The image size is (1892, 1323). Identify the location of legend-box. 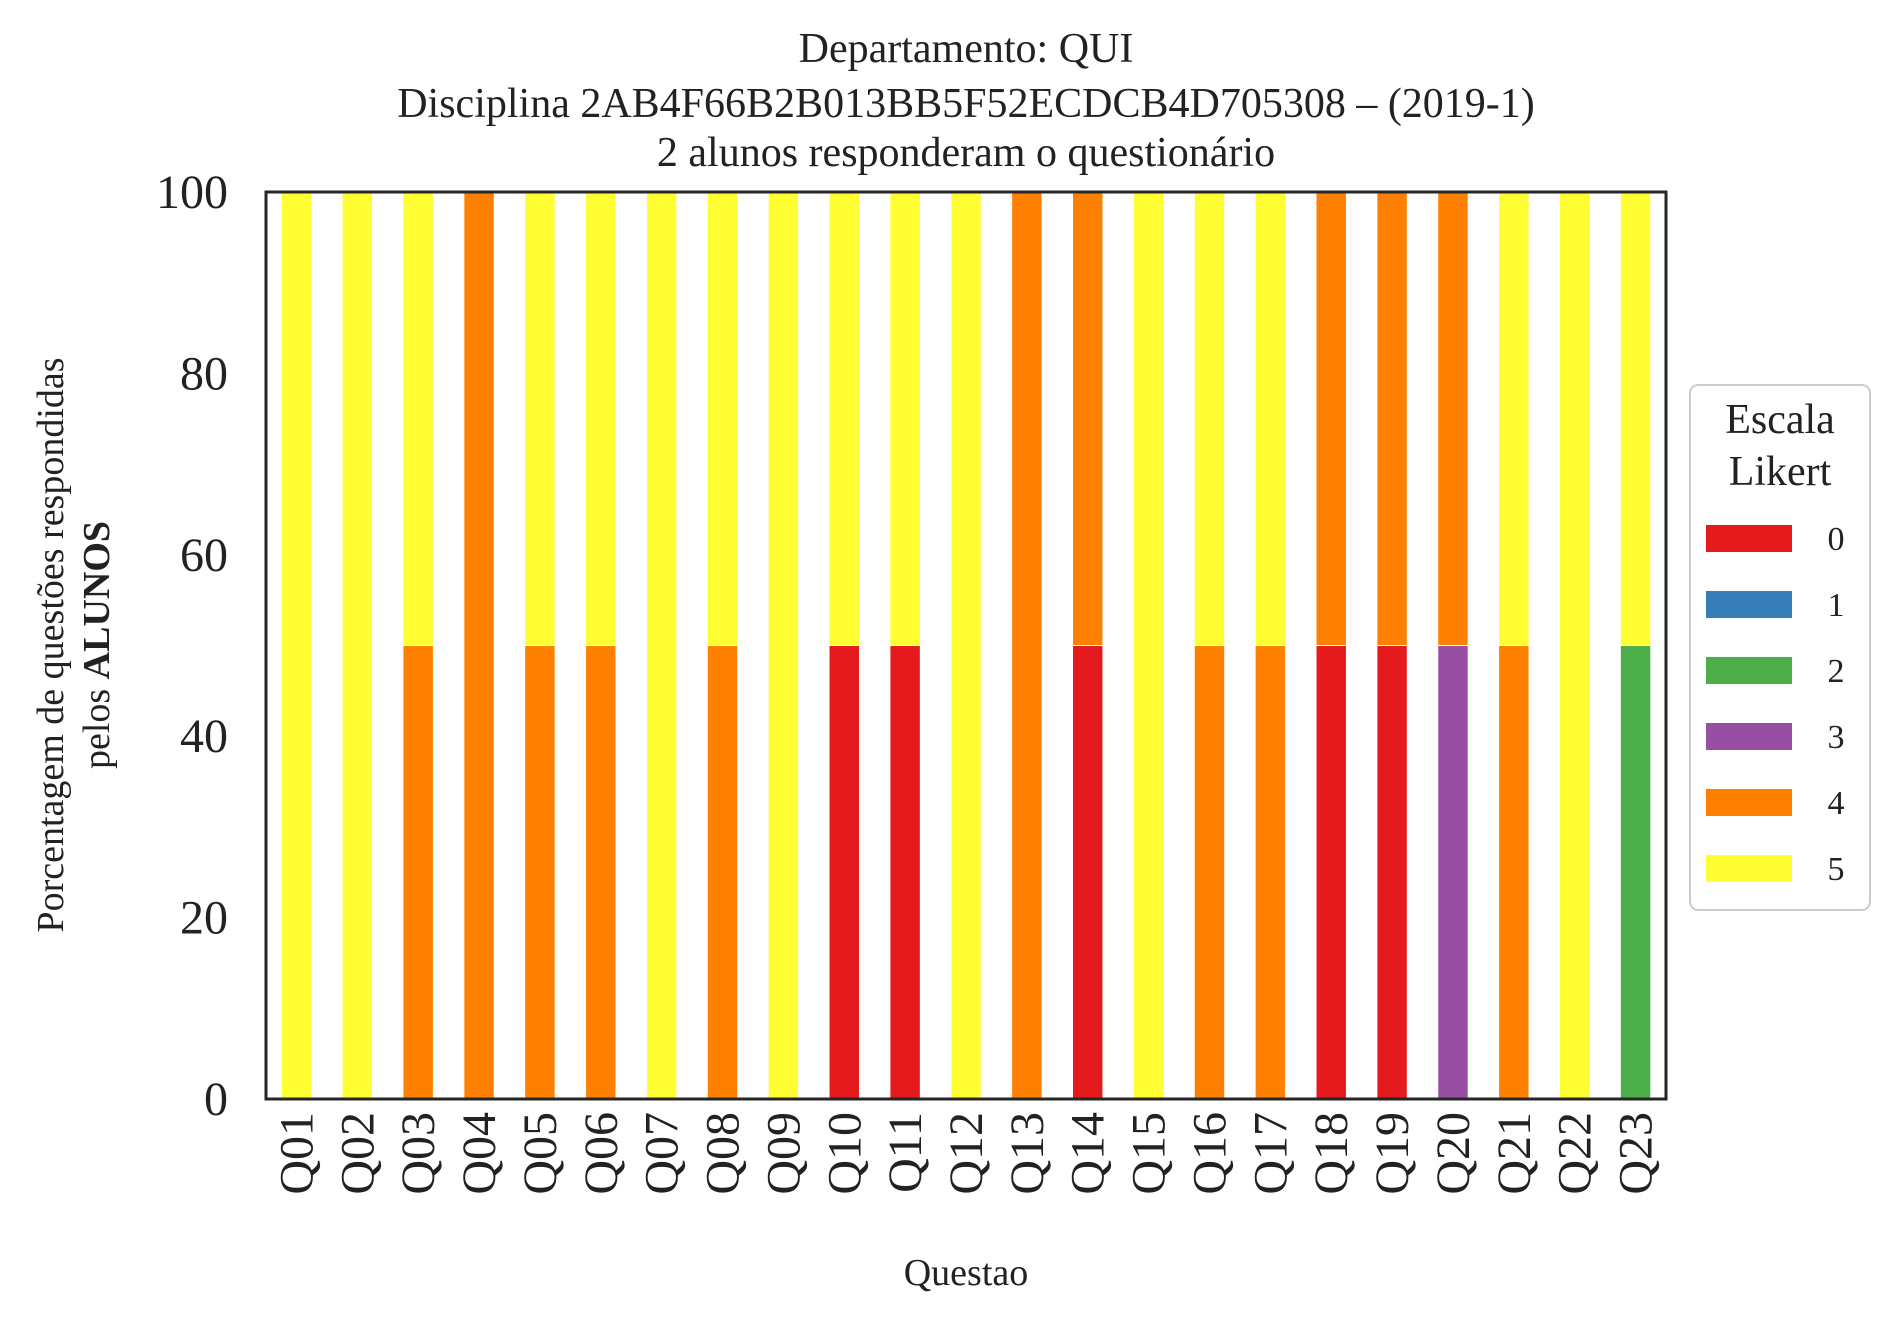
(1780, 647).